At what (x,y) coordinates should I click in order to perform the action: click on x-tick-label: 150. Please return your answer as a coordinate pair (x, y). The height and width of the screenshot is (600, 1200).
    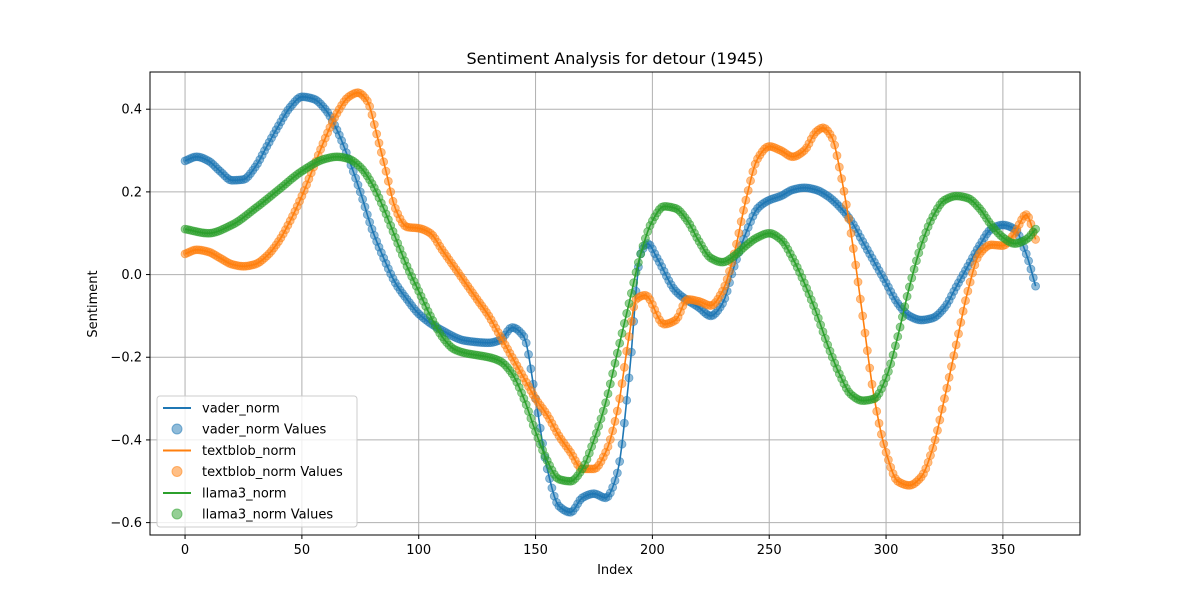
    Looking at the image, I should click on (535, 550).